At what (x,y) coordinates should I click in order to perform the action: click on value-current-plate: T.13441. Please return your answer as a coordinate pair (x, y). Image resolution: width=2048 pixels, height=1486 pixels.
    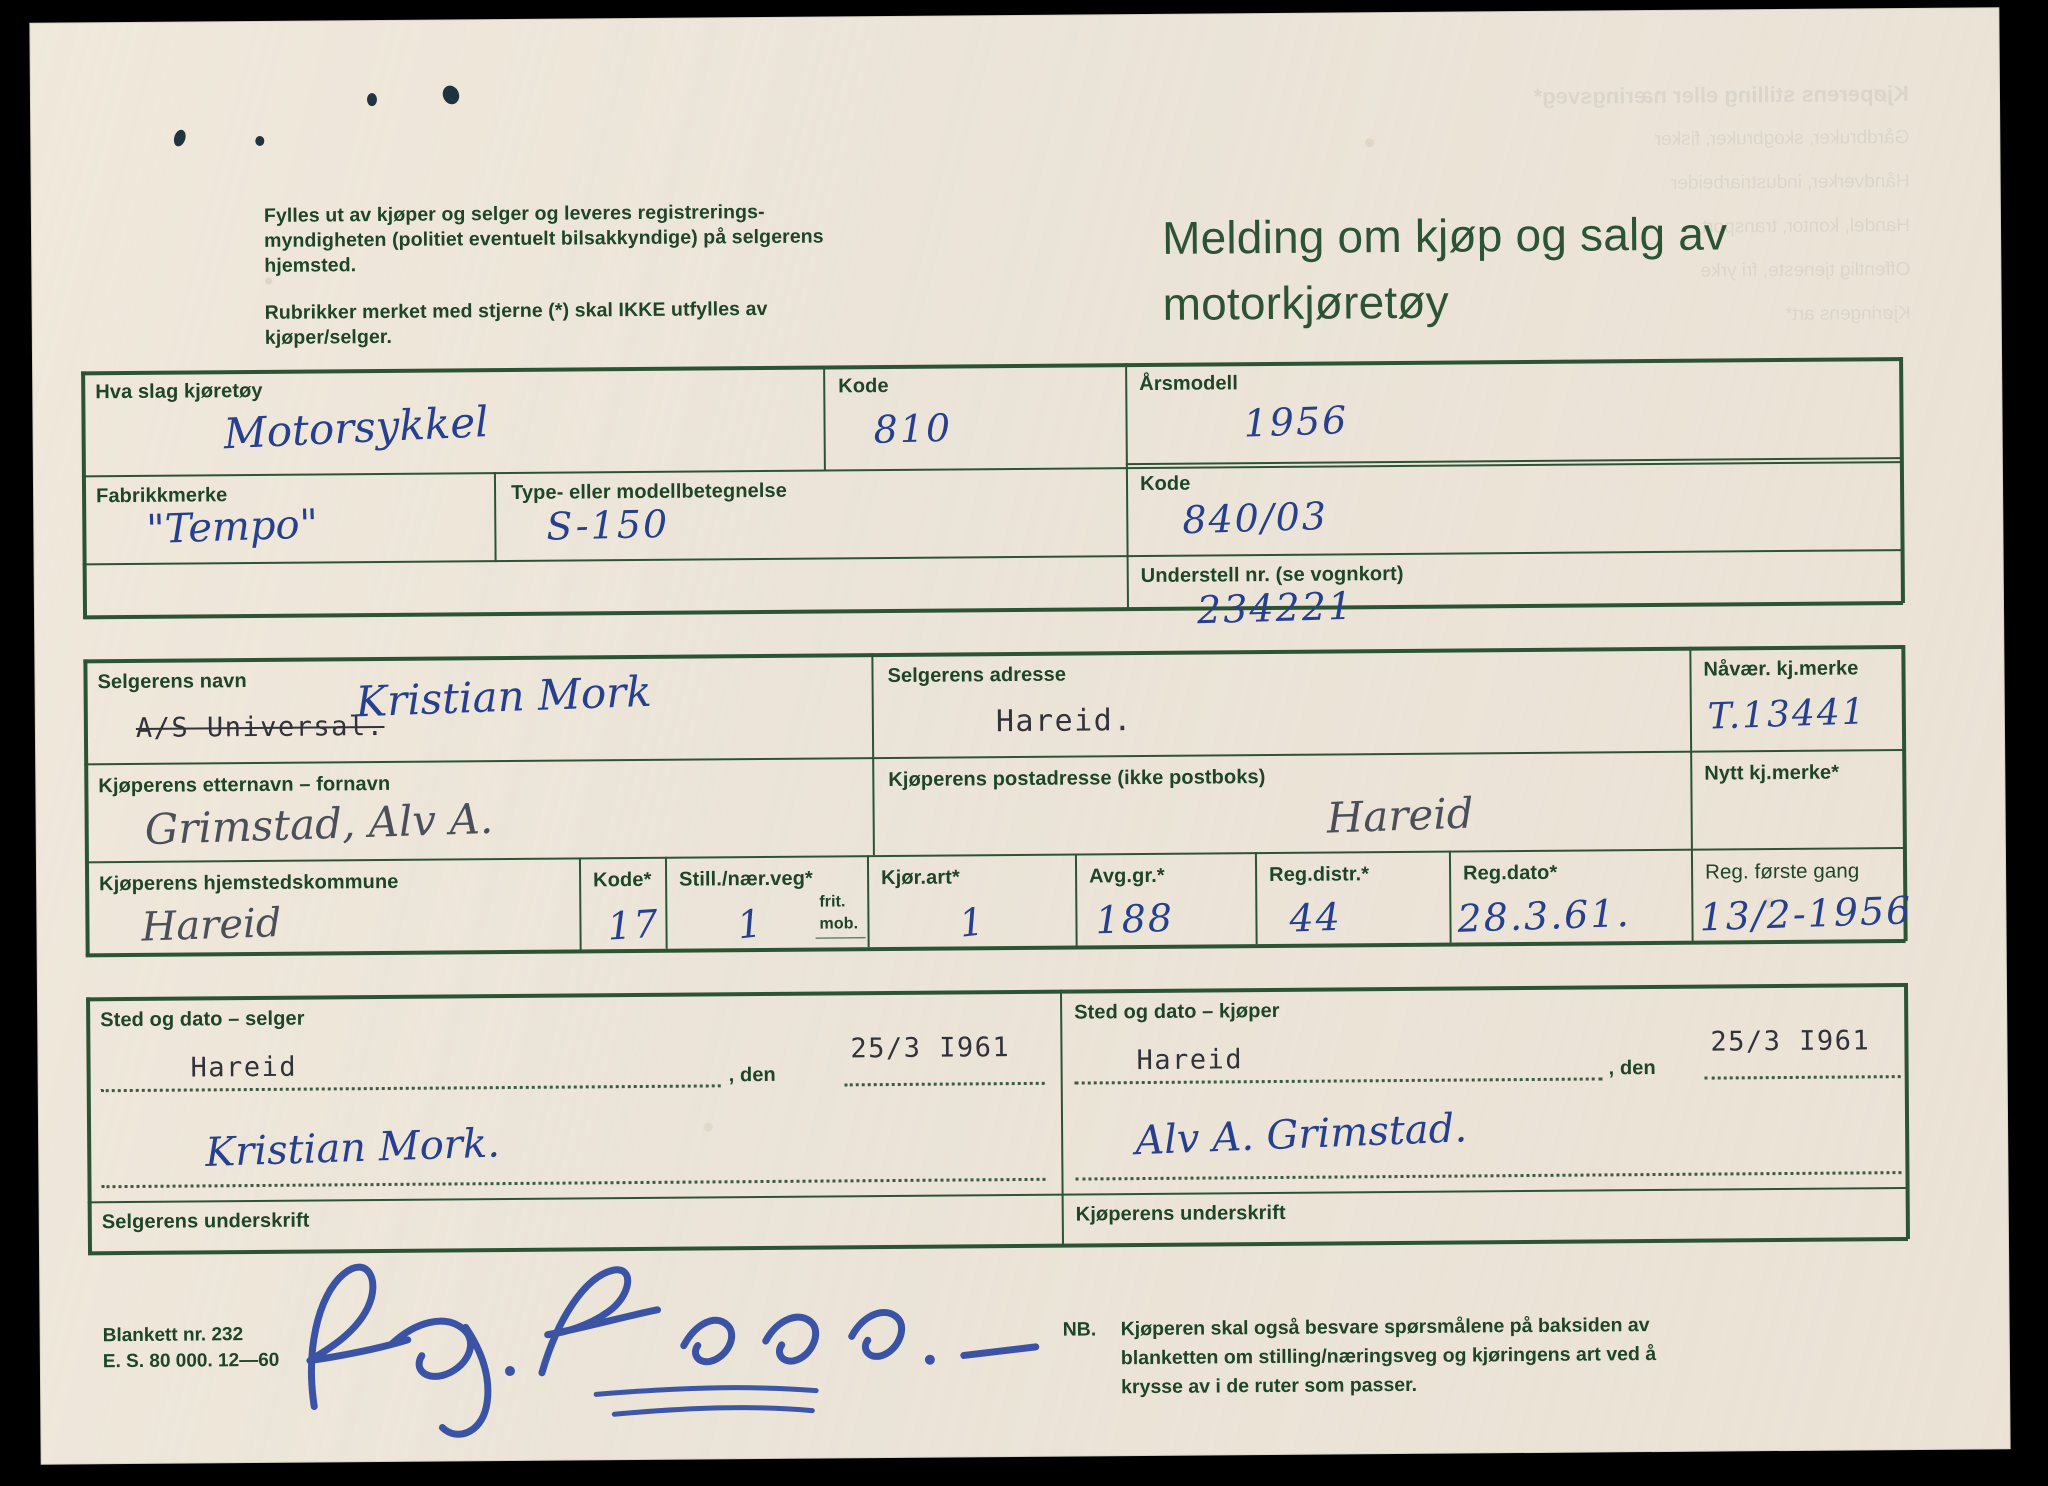
    Looking at the image, I should click on (1787, 714).